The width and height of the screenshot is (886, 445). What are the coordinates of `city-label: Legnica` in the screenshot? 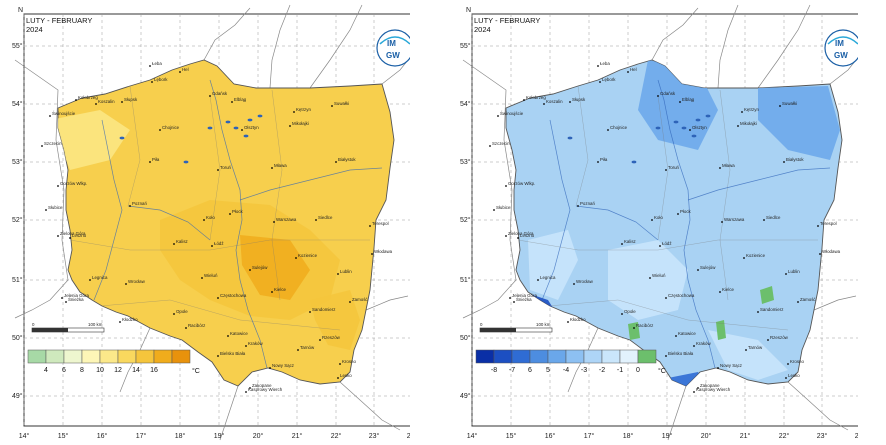 It's located at (100, 277).